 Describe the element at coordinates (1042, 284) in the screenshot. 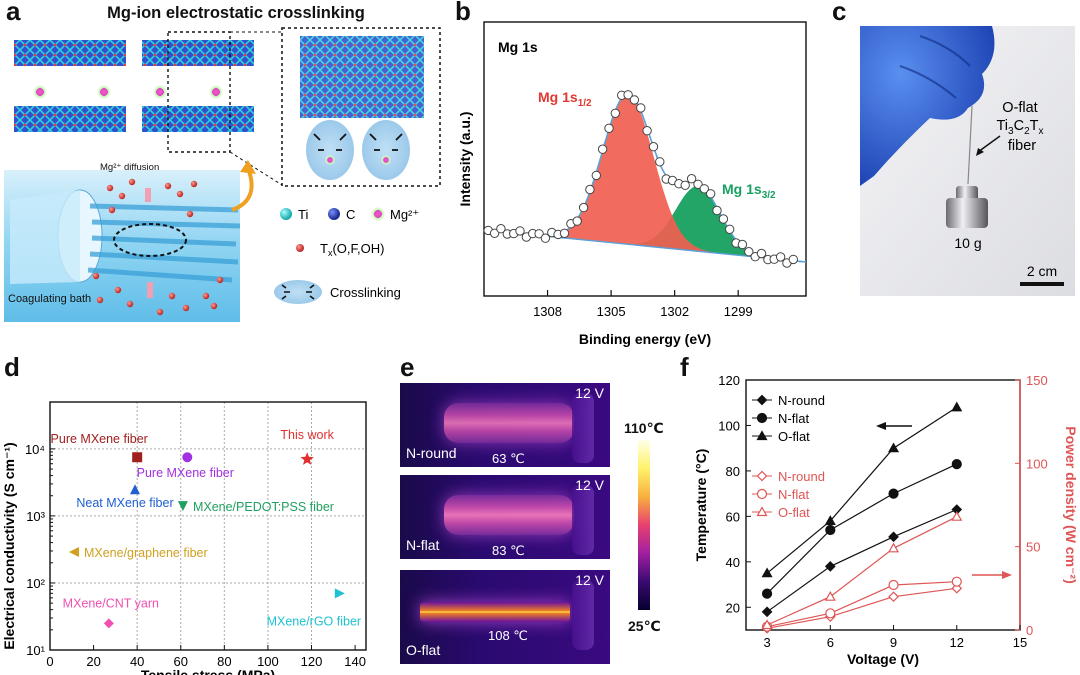

I see `scale-bar` at that location.